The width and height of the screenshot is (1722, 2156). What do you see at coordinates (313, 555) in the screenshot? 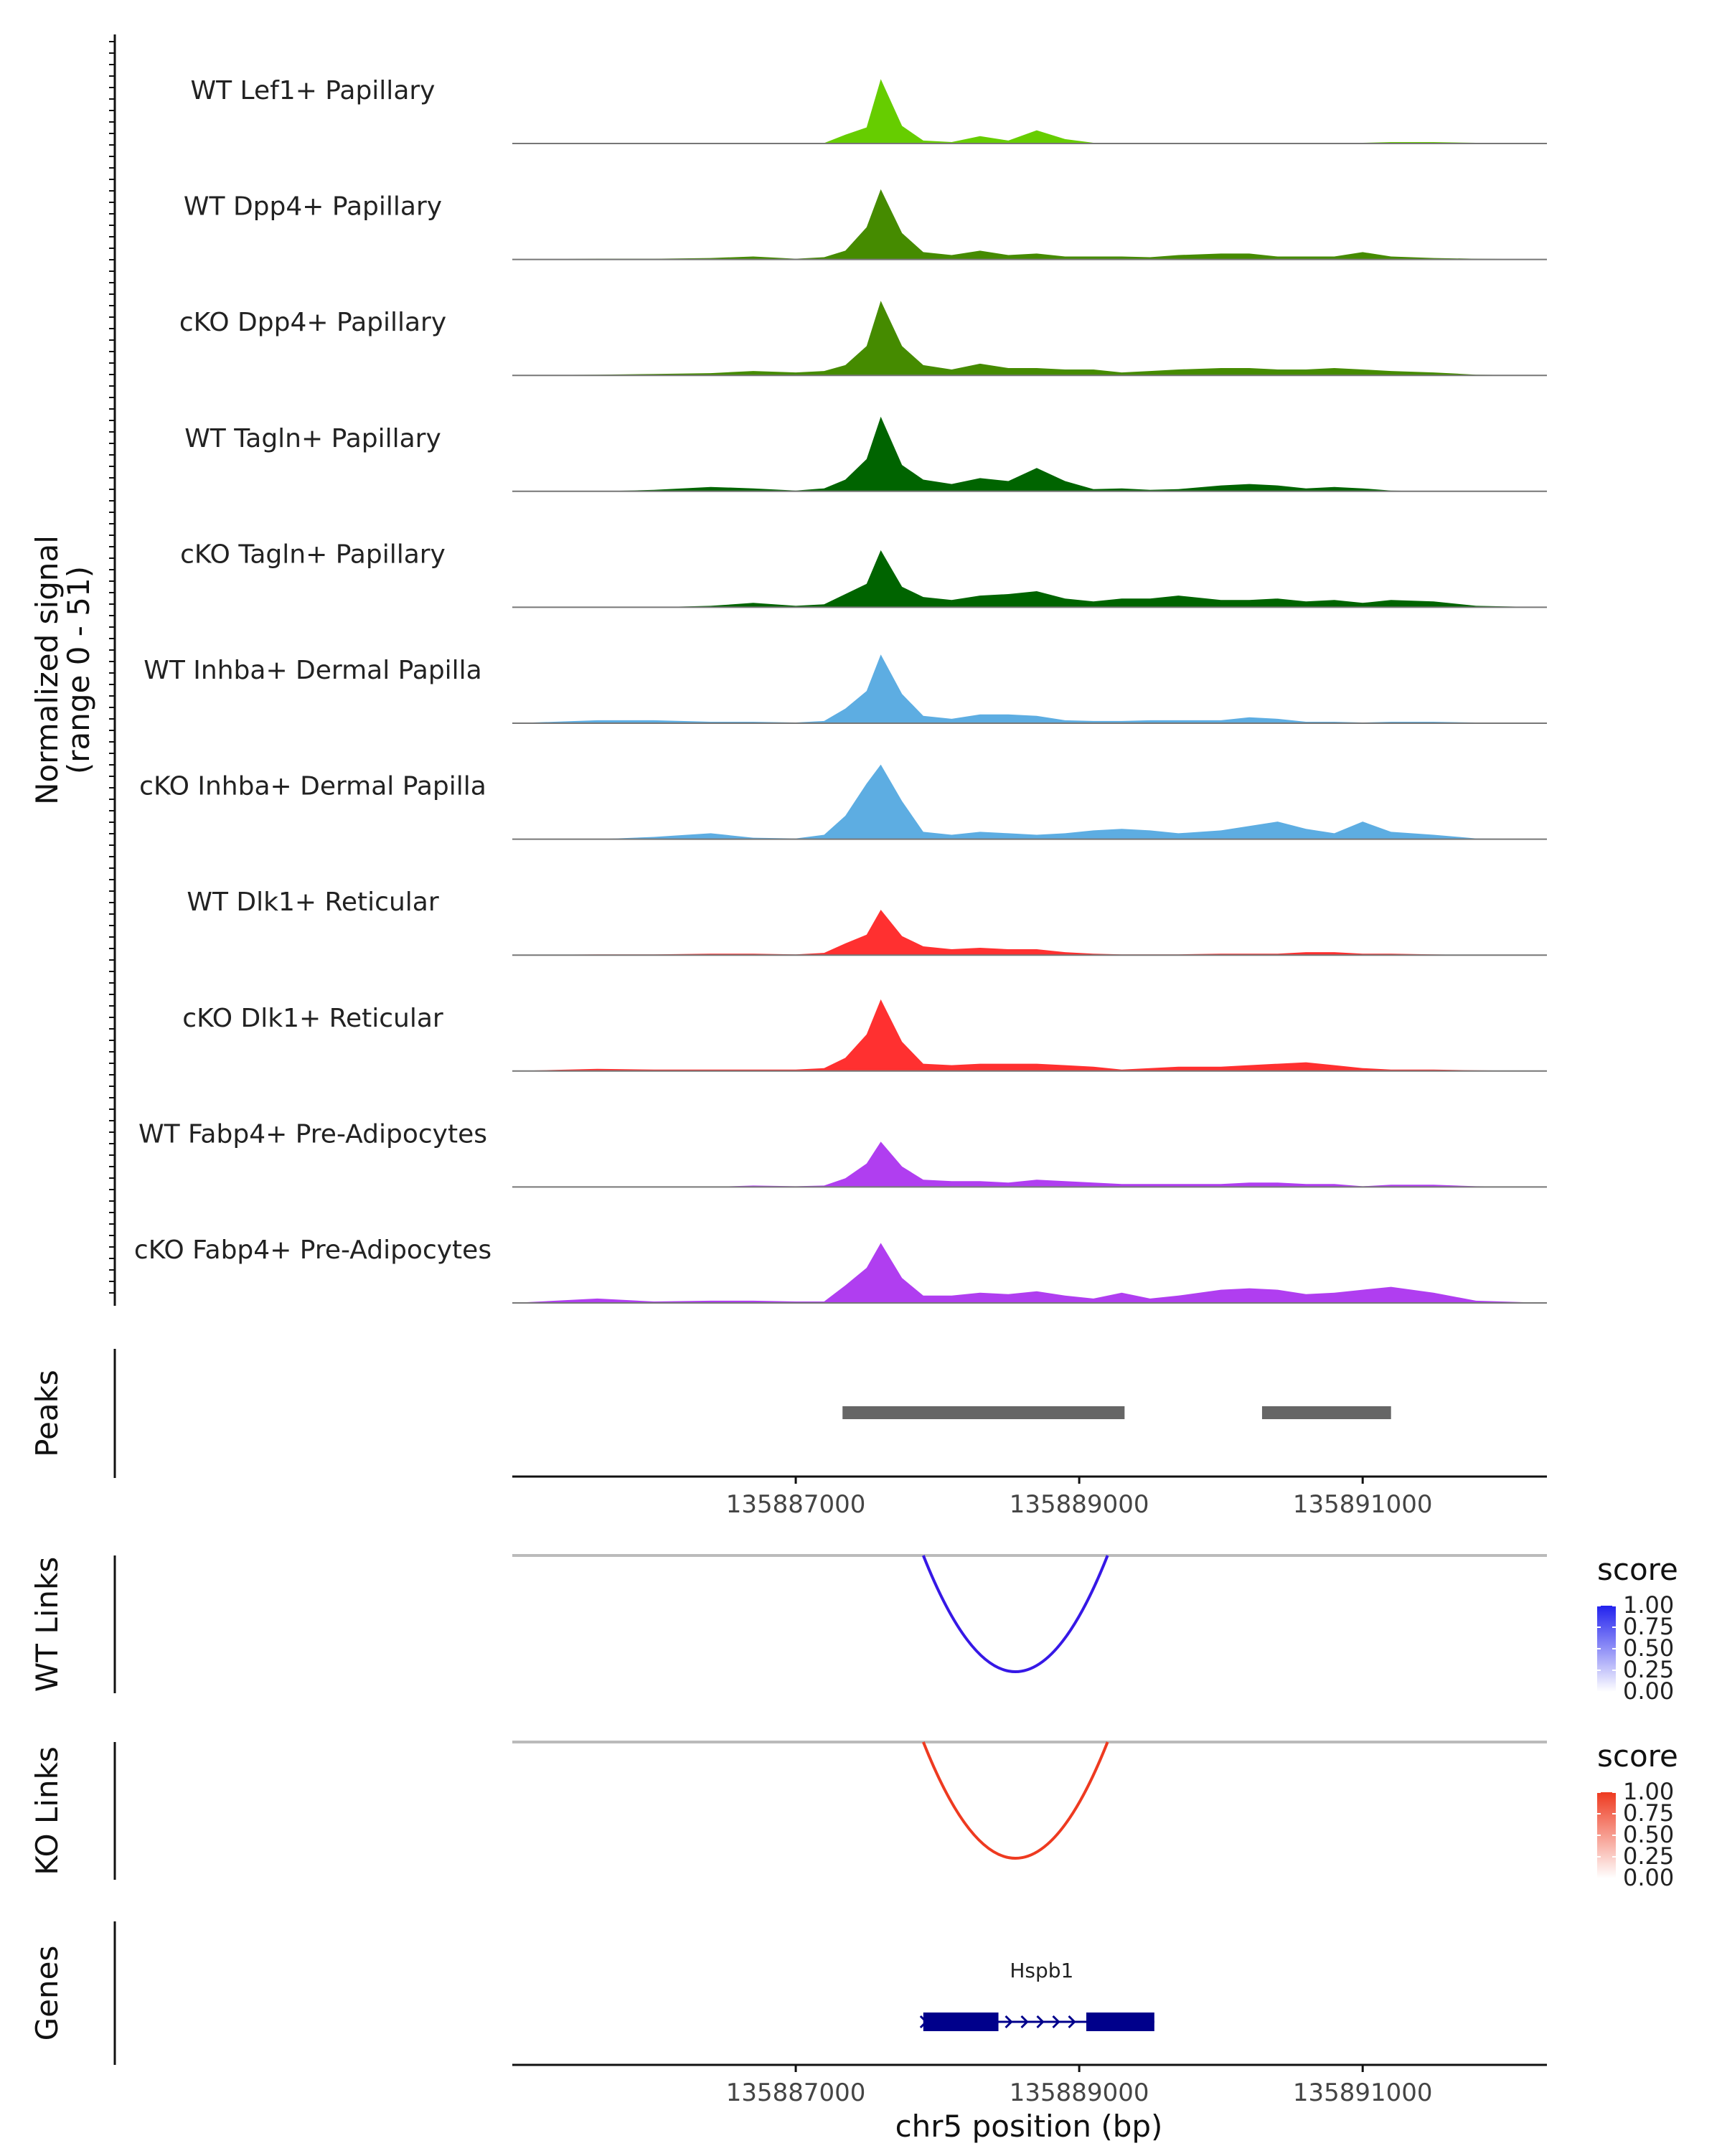
I see `coverage-track-label: cKO Tagln+ Papillary` at bounding box center [313, 555].